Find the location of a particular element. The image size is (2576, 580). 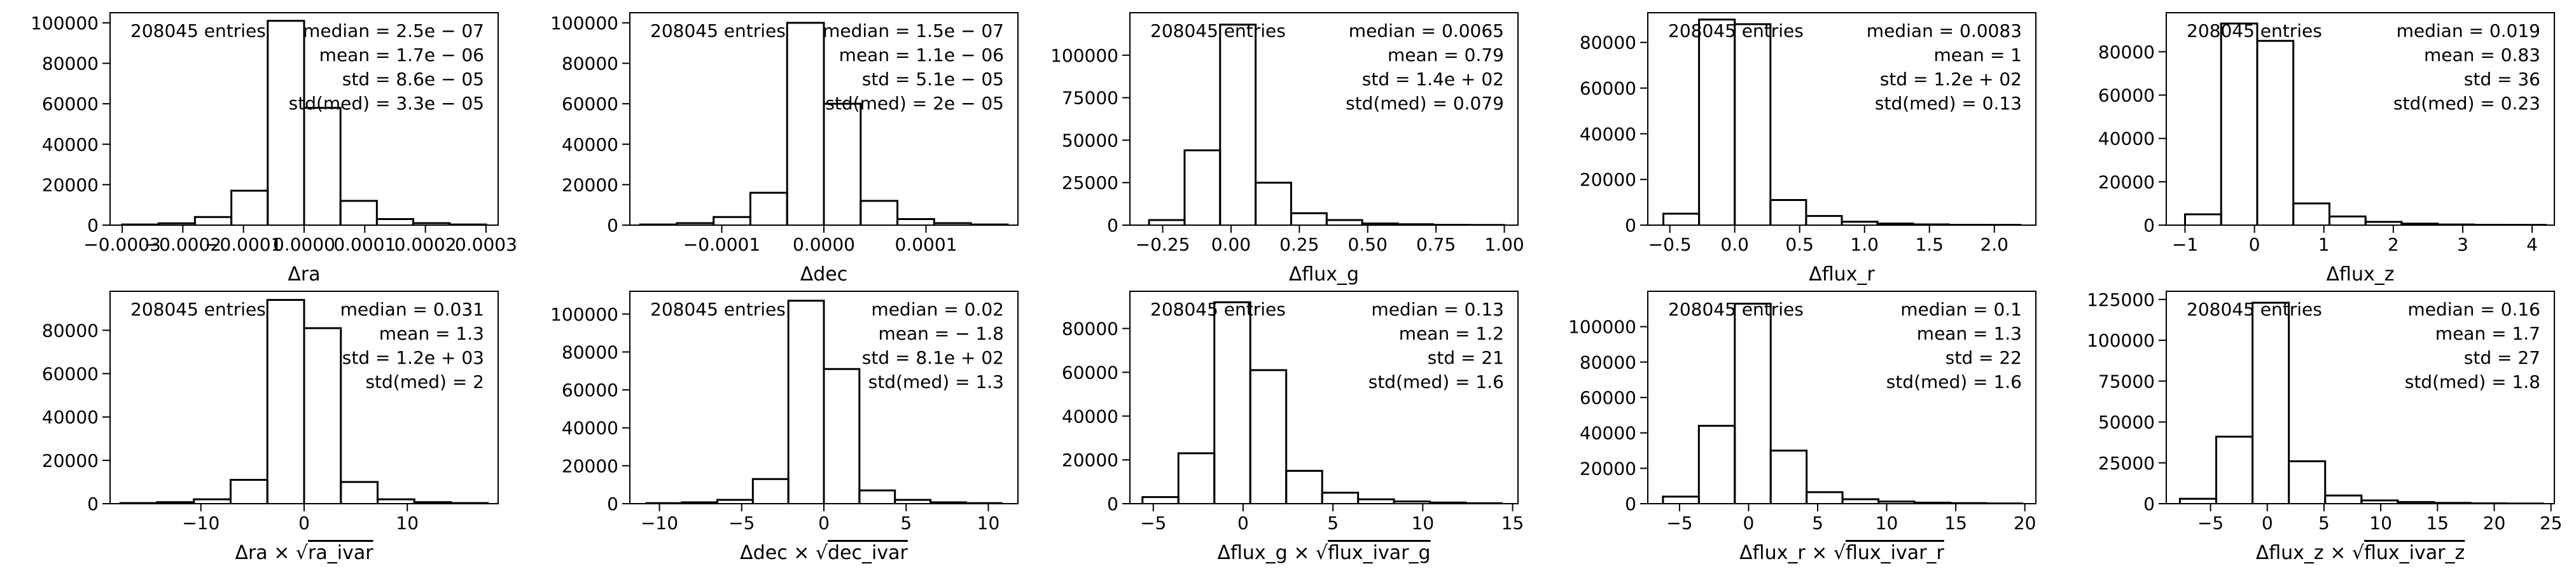

axes-frame is located at coordinates (1324, 119).